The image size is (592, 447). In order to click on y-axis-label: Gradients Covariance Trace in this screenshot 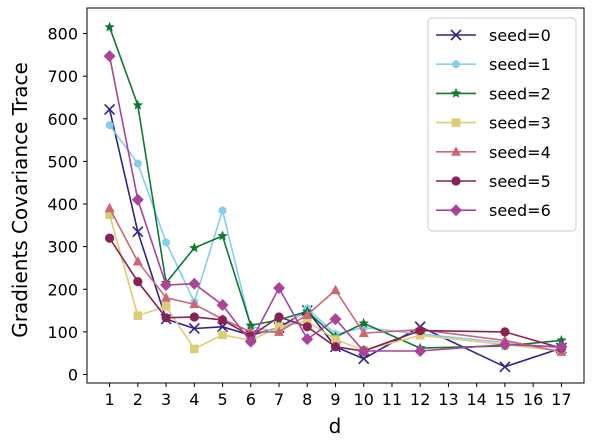, I will do `click(20, 200)`.